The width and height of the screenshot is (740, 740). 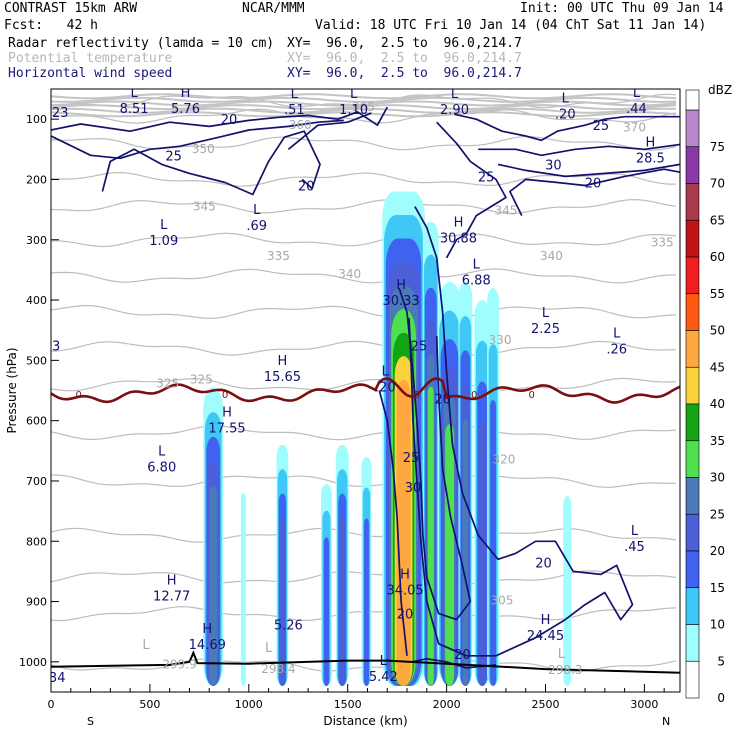 What do you see at coordinates (36, 360) in the screenshot?
I see `y-tick-label: 500` at bounding box center [36, 360].